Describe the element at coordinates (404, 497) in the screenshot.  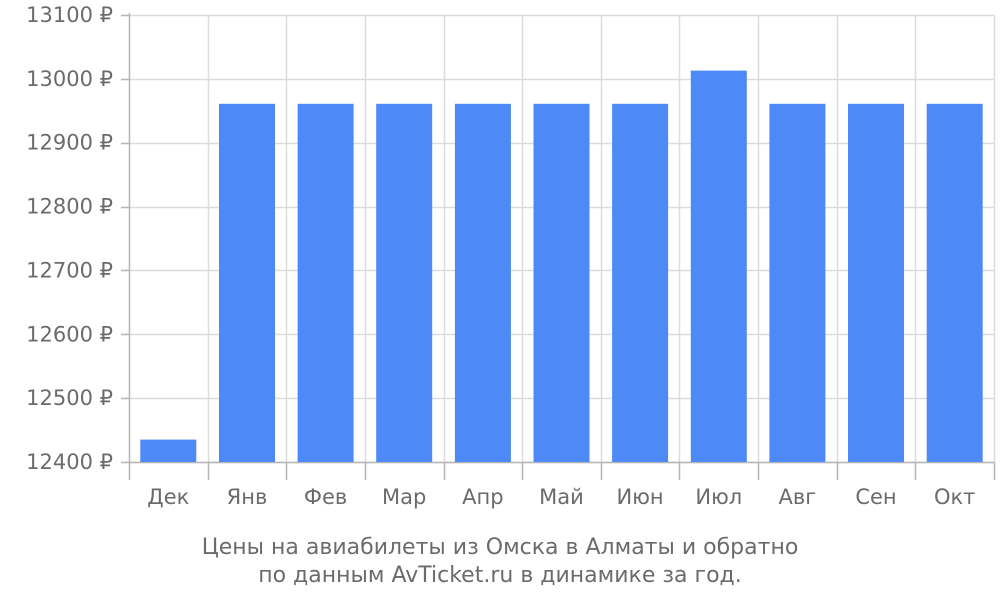
I see `x-tick-label: Мар` at that location.